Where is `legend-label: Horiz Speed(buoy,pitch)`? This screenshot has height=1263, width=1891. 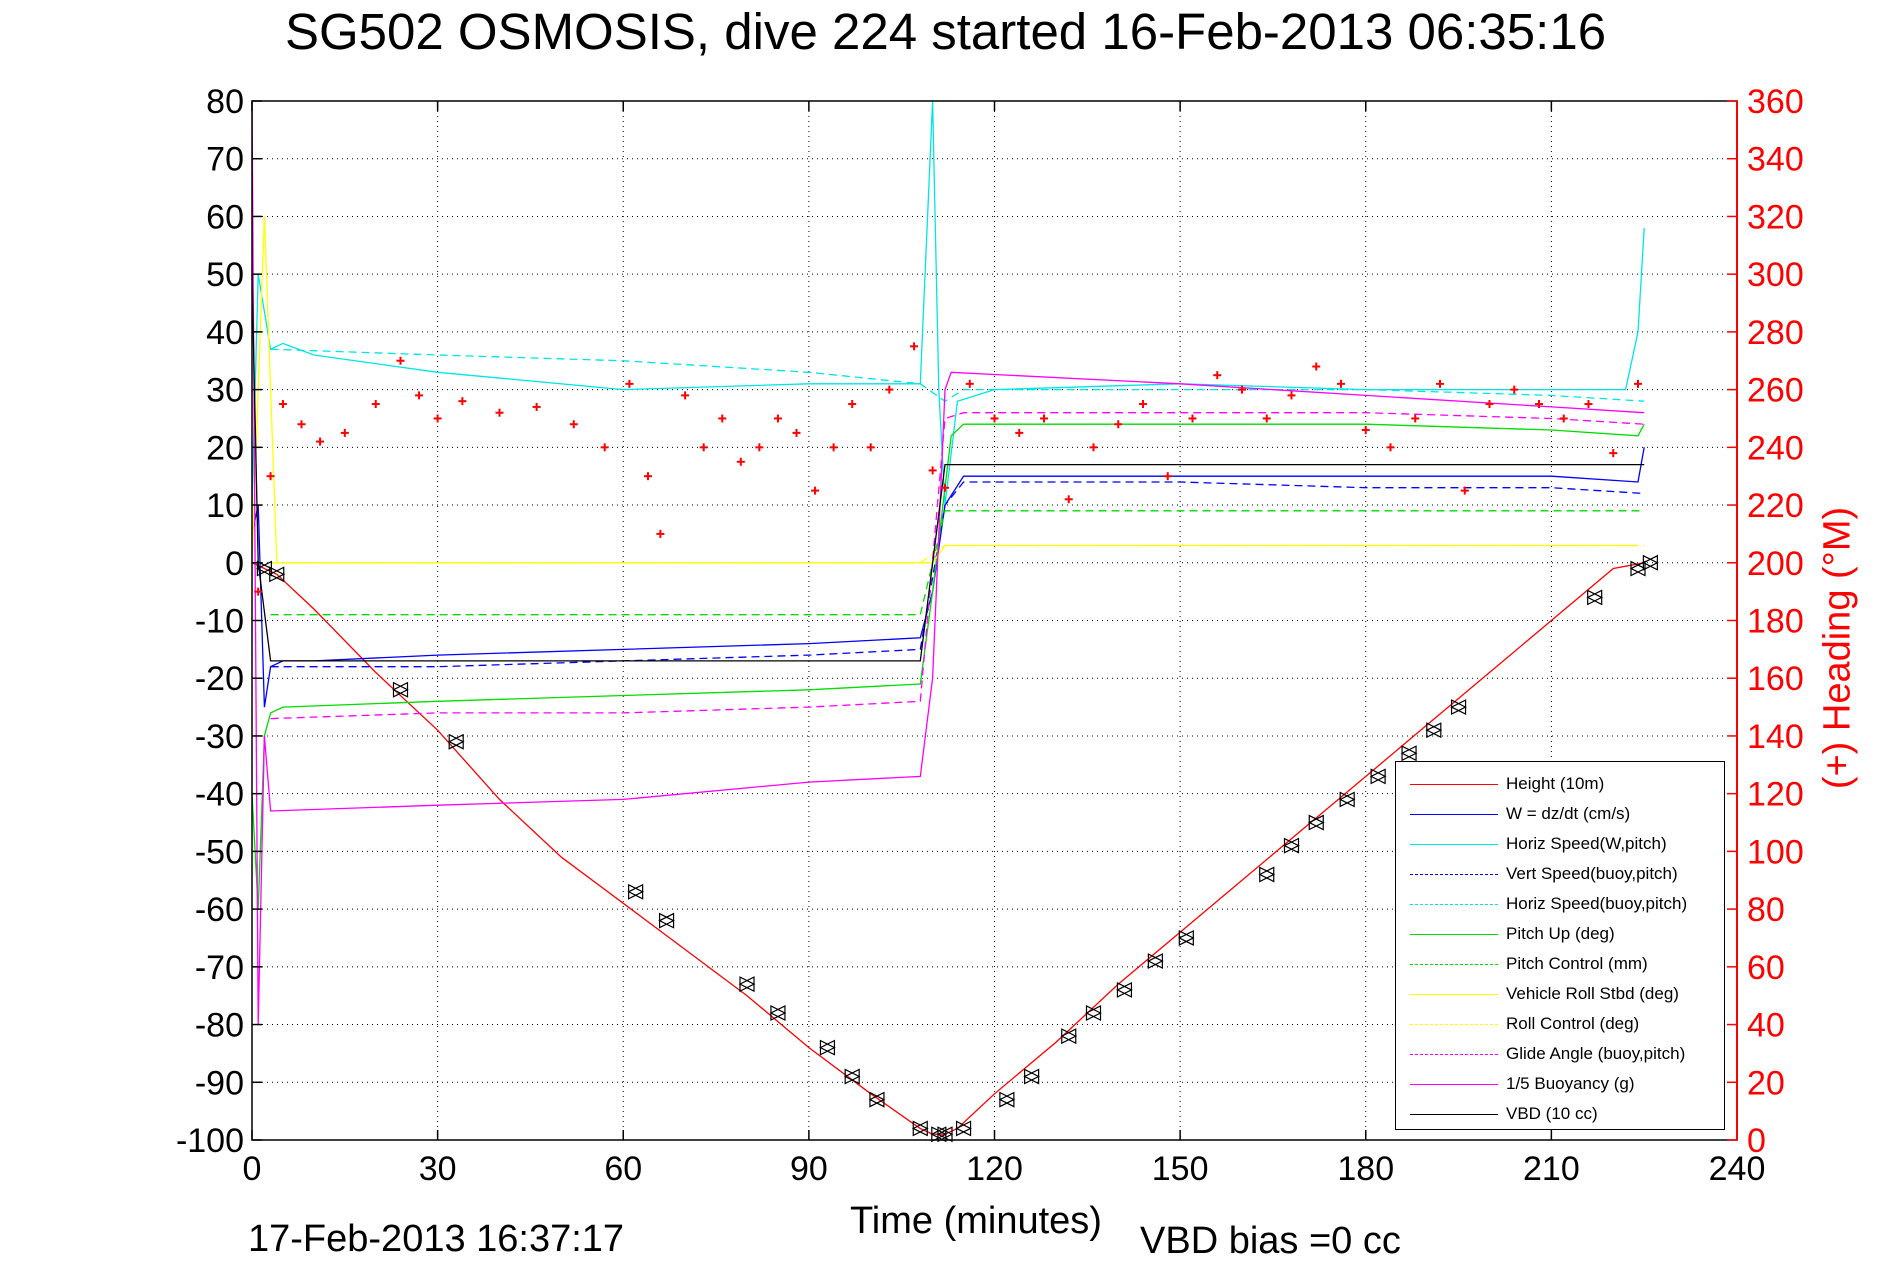
legend-label: Horiz Speed(buoy,pitch) is located at coordinates (1597, 903).